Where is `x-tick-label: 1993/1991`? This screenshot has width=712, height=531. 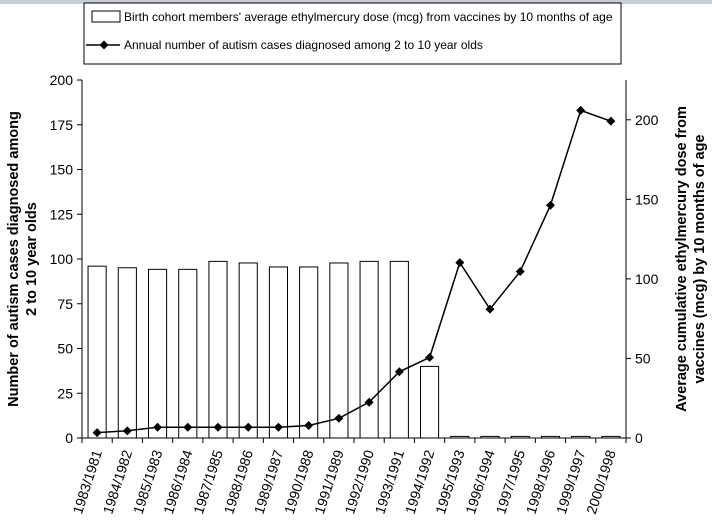 x-tick-label: 1993/1991 is located at coordinates (390, 482).